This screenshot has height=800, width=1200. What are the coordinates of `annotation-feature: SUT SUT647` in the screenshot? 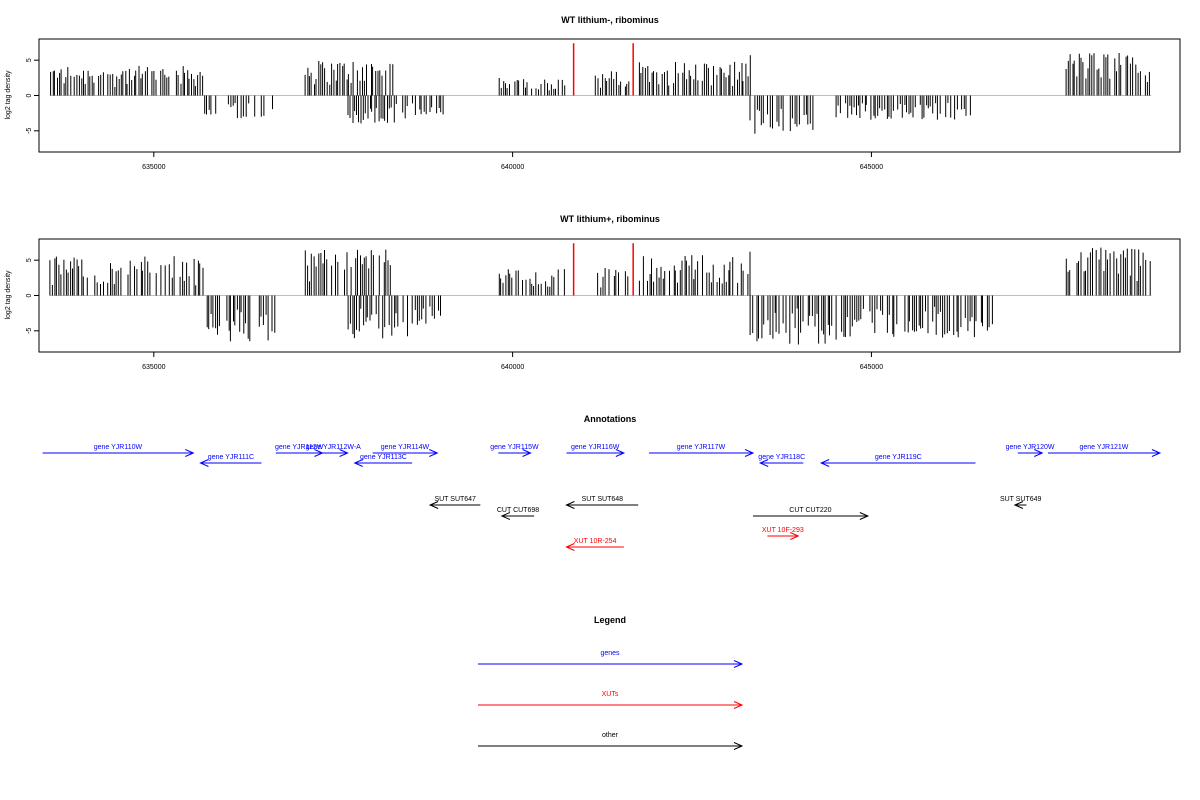 It's located at (454, 502).